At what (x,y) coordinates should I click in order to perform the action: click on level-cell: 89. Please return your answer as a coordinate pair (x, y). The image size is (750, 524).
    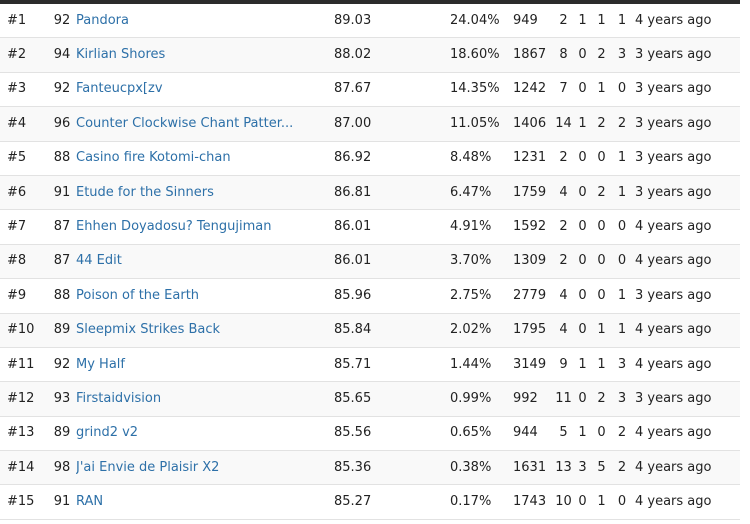
    Looking at the image, I should click on (62, 434).